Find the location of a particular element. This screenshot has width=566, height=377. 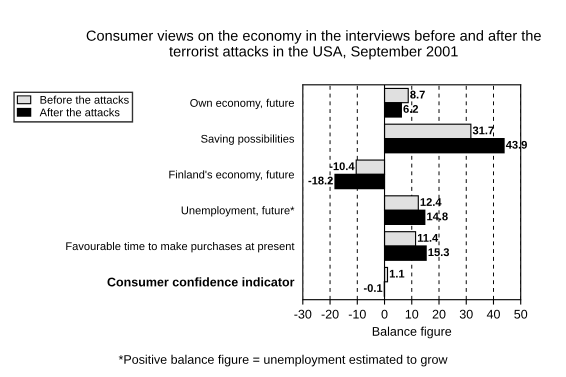

data-label: 11.4 is located at coordinates (428, 238).